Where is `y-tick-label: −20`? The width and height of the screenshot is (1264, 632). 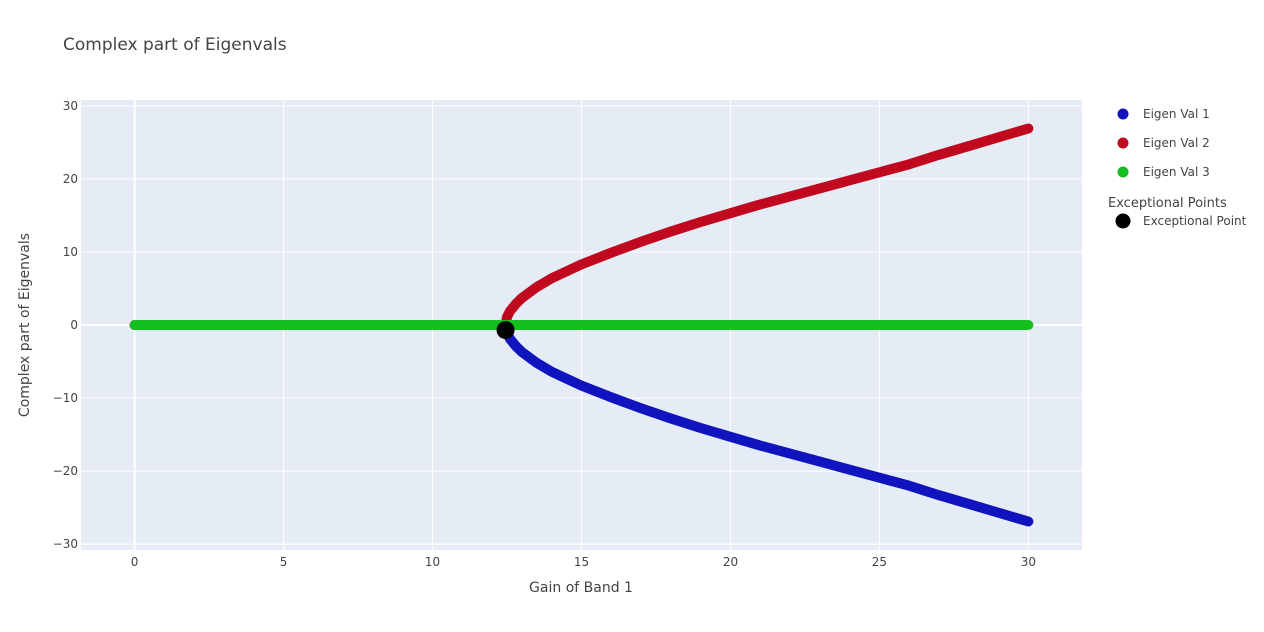 y-tick-label: −20 is located at coordinates (65, 471).